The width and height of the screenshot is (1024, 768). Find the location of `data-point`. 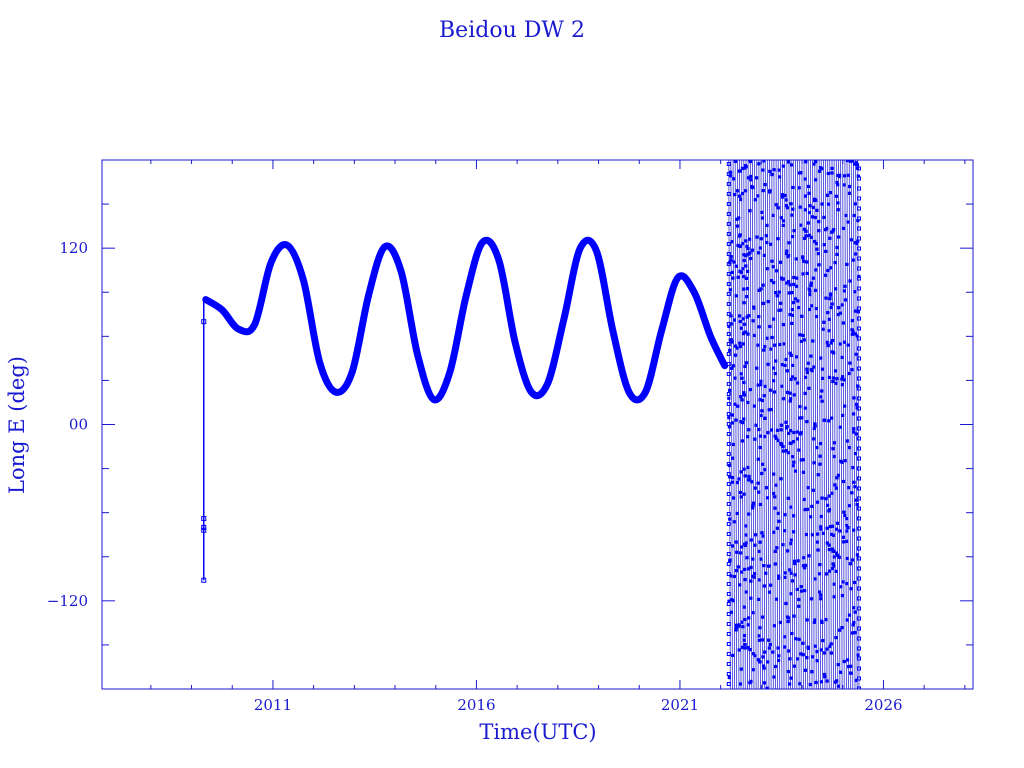

data-point is located at coordinates (204, 580).